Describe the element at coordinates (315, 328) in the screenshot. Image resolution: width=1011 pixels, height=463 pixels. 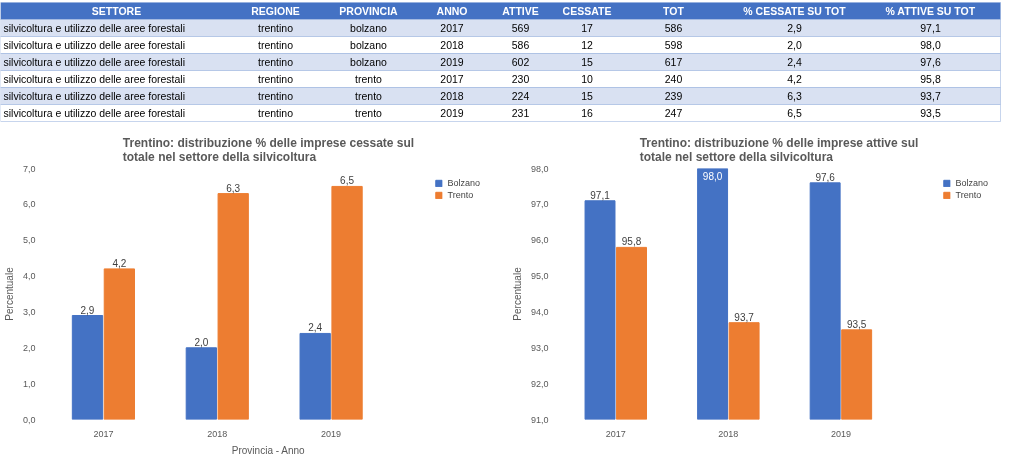
I see `data-label: 2,4` at that location.